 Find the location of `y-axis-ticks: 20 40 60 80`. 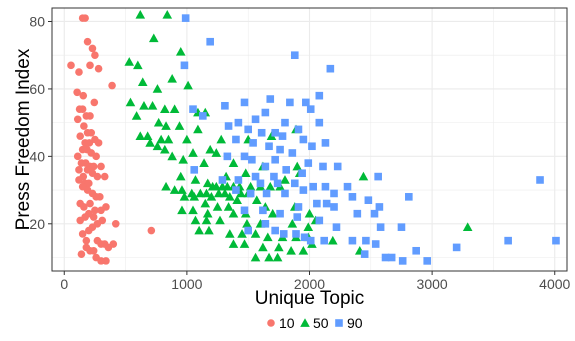

y-axis-ticks: 20 40 60 80 is located at coordinates (40, 122).